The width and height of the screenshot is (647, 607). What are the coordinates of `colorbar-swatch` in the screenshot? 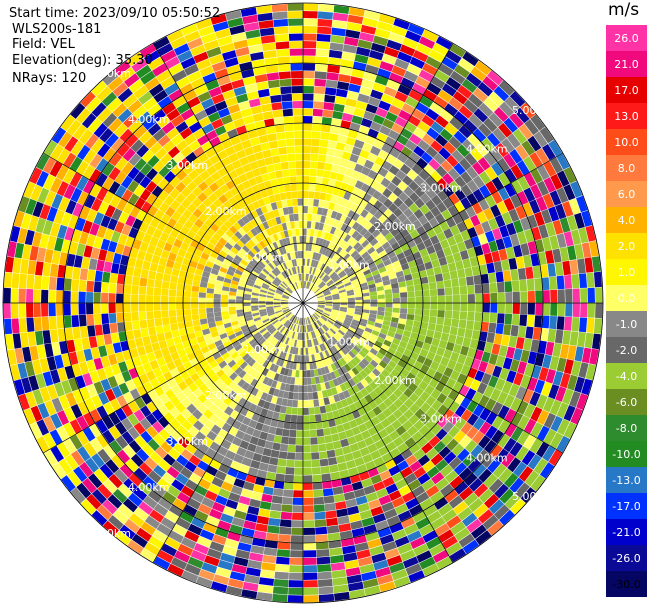 It's located at (626, 480).